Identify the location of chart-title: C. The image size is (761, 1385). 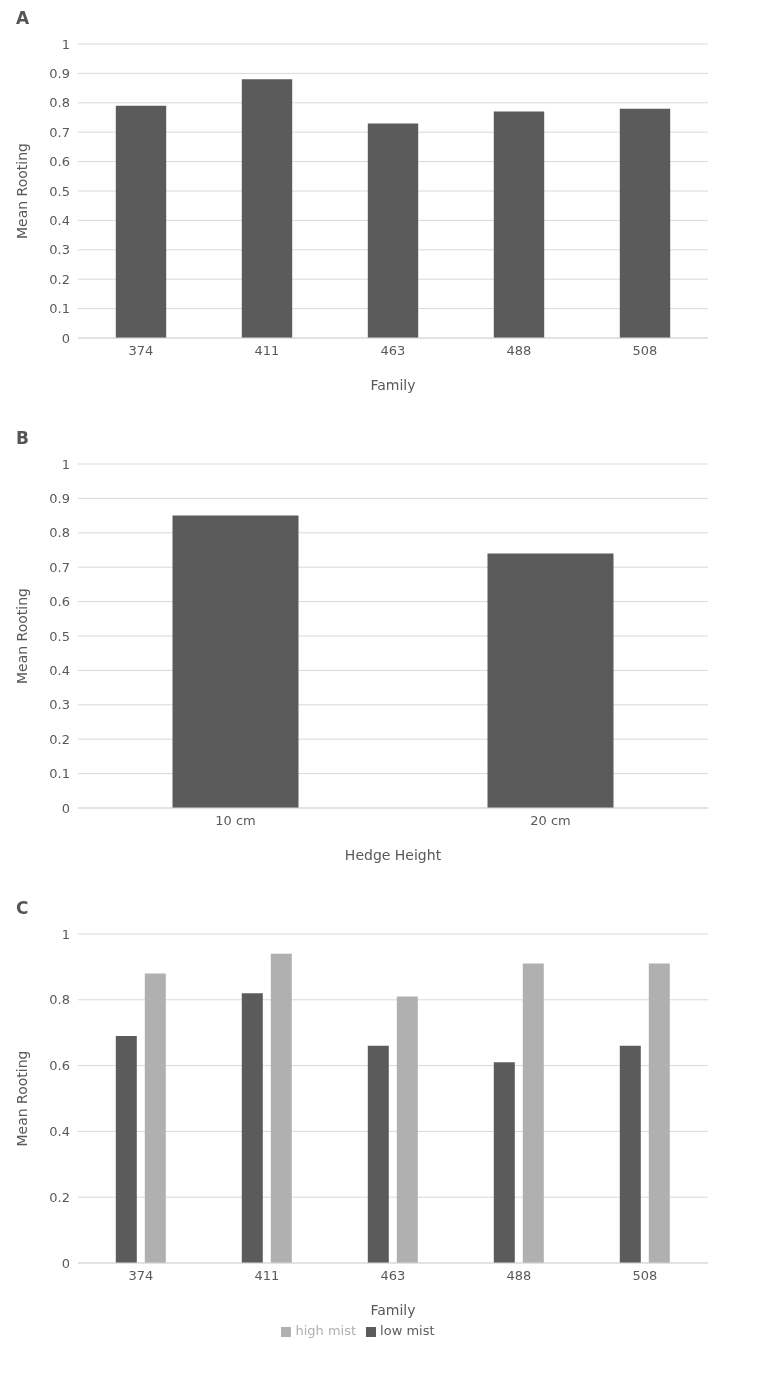
(23, 909).